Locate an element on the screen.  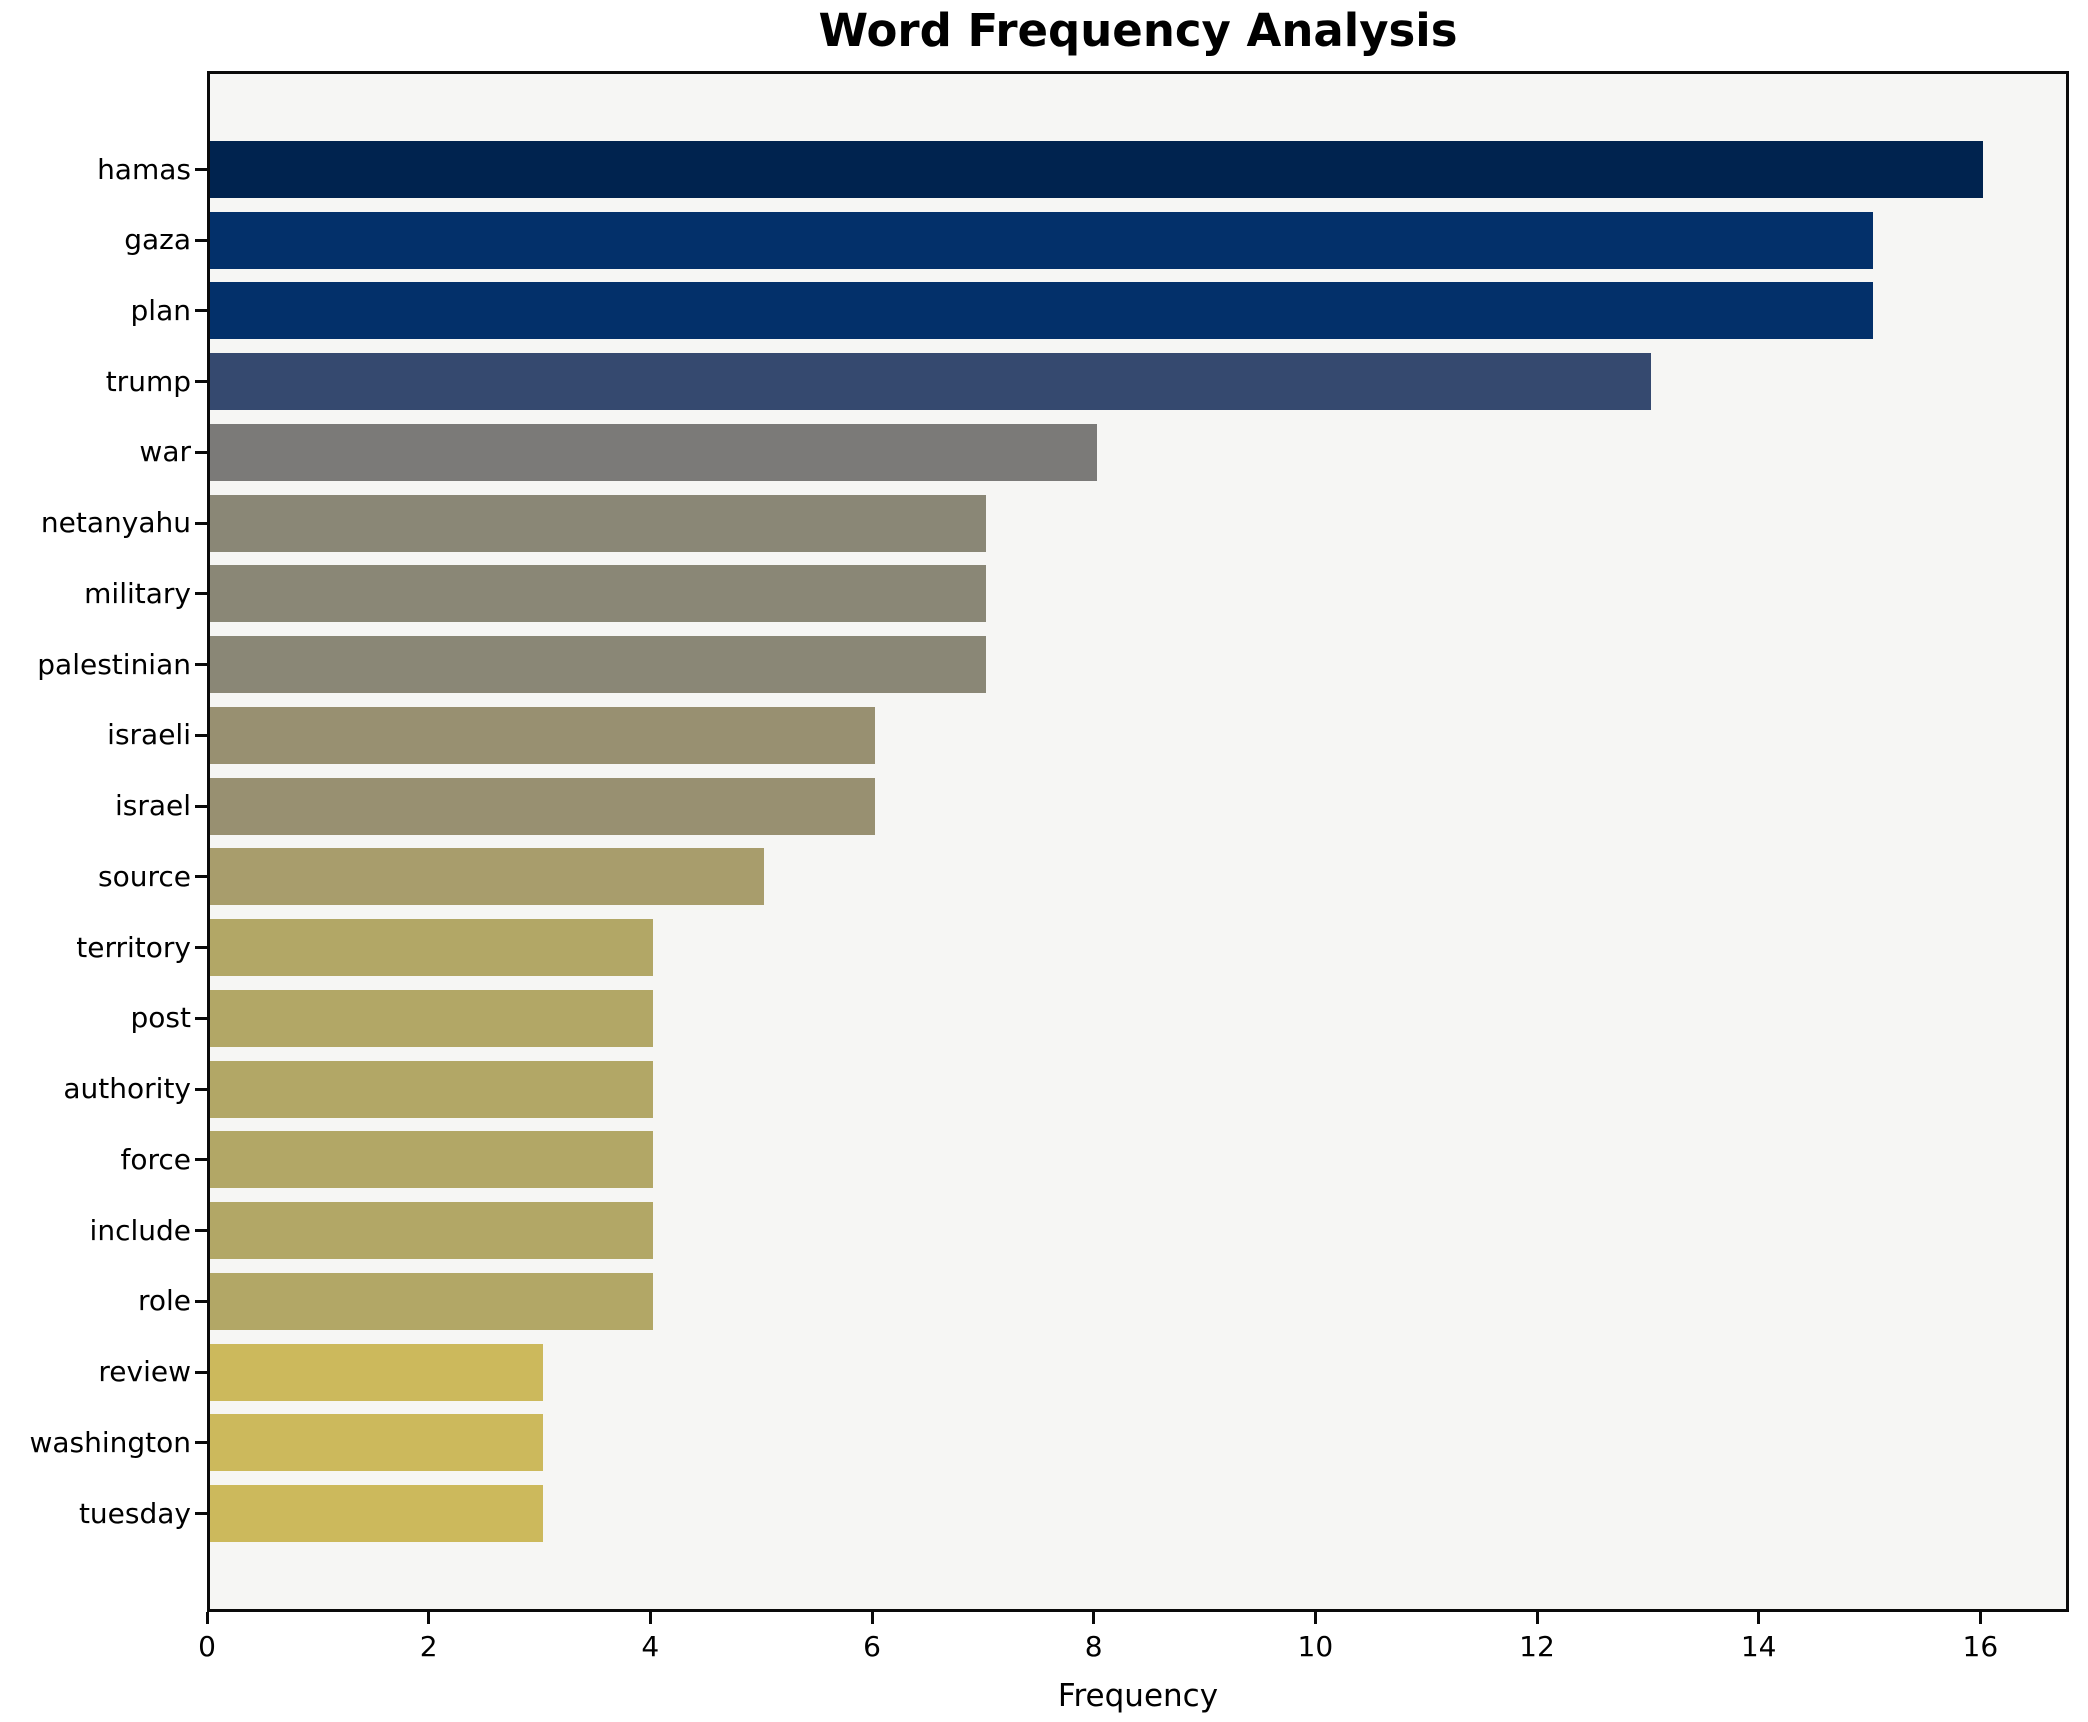
bar-israeli is located at coordinates (542, 735).